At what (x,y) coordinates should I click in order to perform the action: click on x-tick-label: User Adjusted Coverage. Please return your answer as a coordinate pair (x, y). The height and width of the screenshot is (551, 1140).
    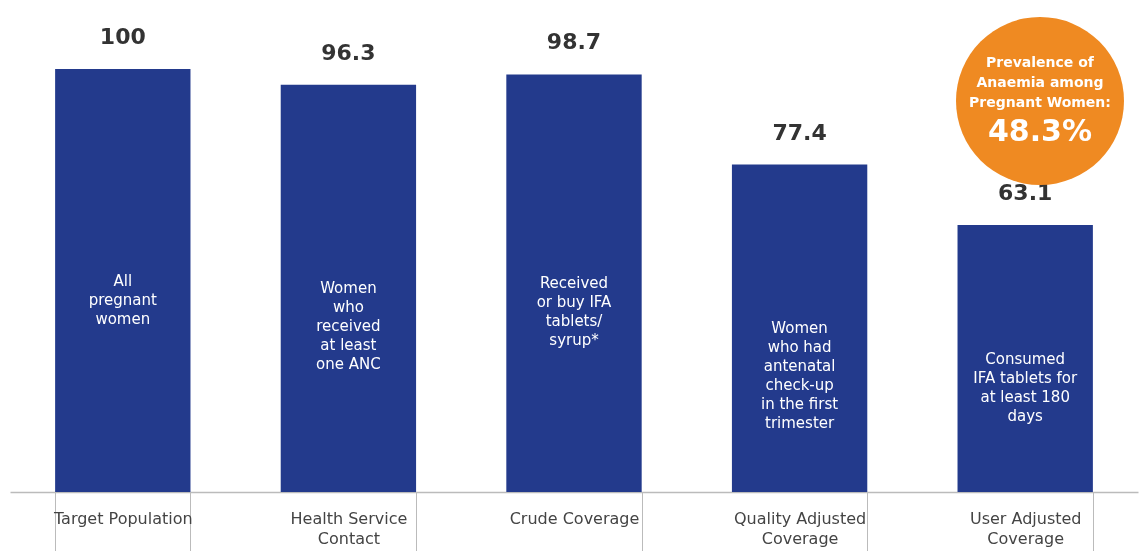
    Looking at the image, I should click on (1025, 528).